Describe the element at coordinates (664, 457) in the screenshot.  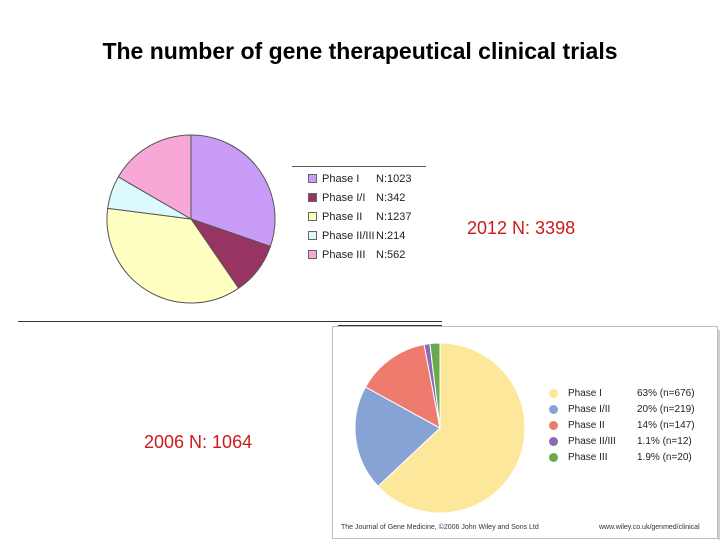
I see `legend-value: 1.9% (n=20)` at that location.